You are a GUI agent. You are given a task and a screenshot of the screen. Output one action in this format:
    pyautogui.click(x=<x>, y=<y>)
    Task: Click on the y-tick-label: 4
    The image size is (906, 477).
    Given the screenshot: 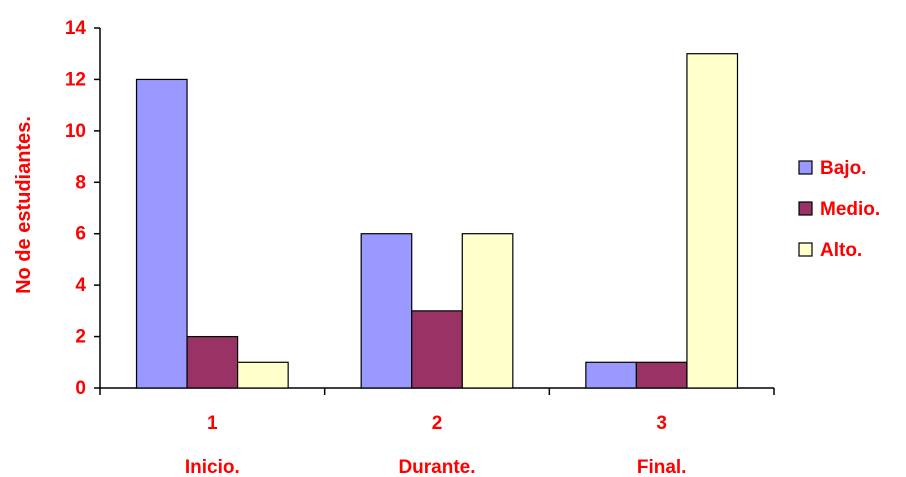 What is the action you would take?
    pyautogui.click(x=80, y=285)
    